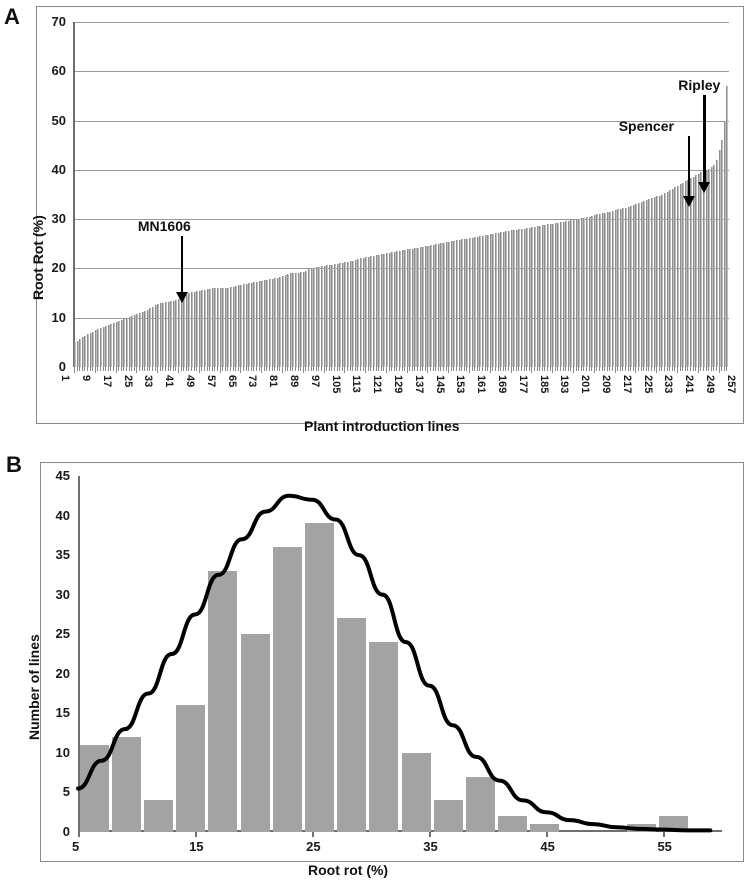  Describe the element at coordinates (62, 752) in the screenshot. I see `panel-b-y-tick-label: 10` at that location.